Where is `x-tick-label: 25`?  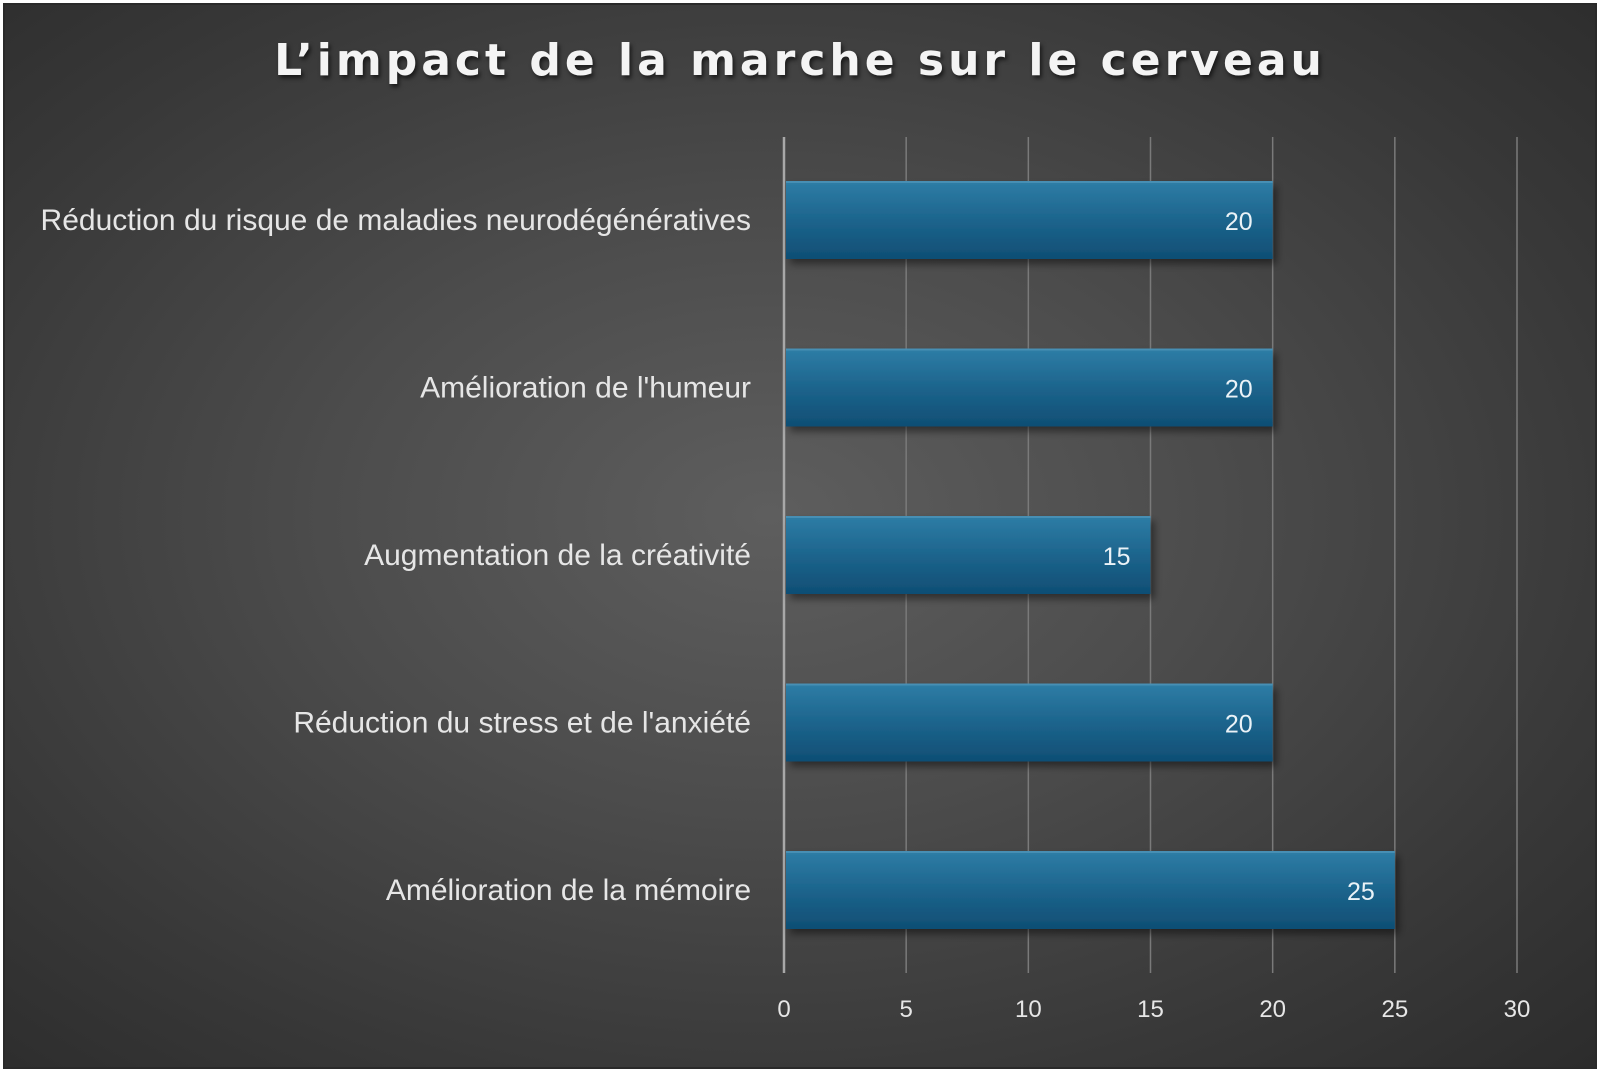 x-tick-label: 25 is located at coordinates (1394, 1009).